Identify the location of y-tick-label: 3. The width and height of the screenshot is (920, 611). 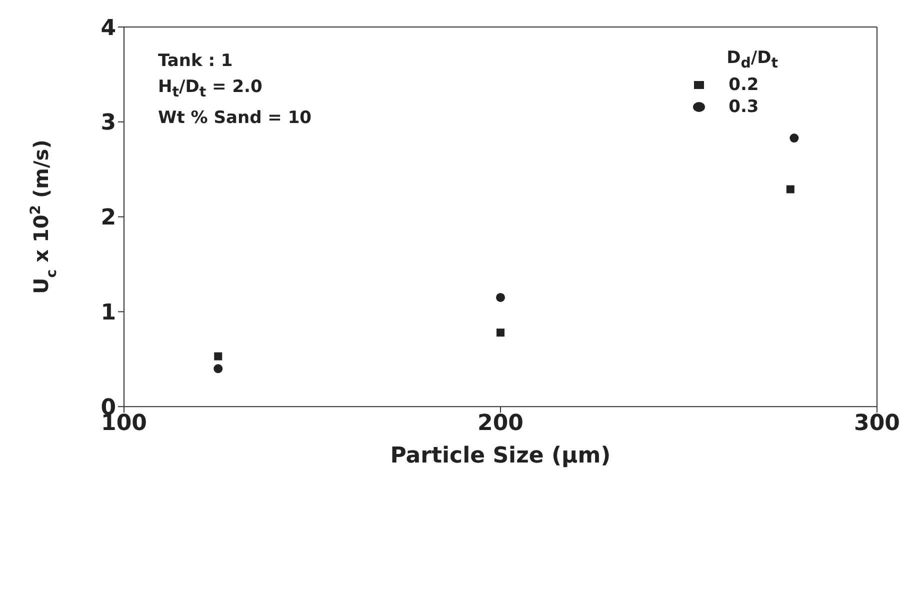
(108, 123).